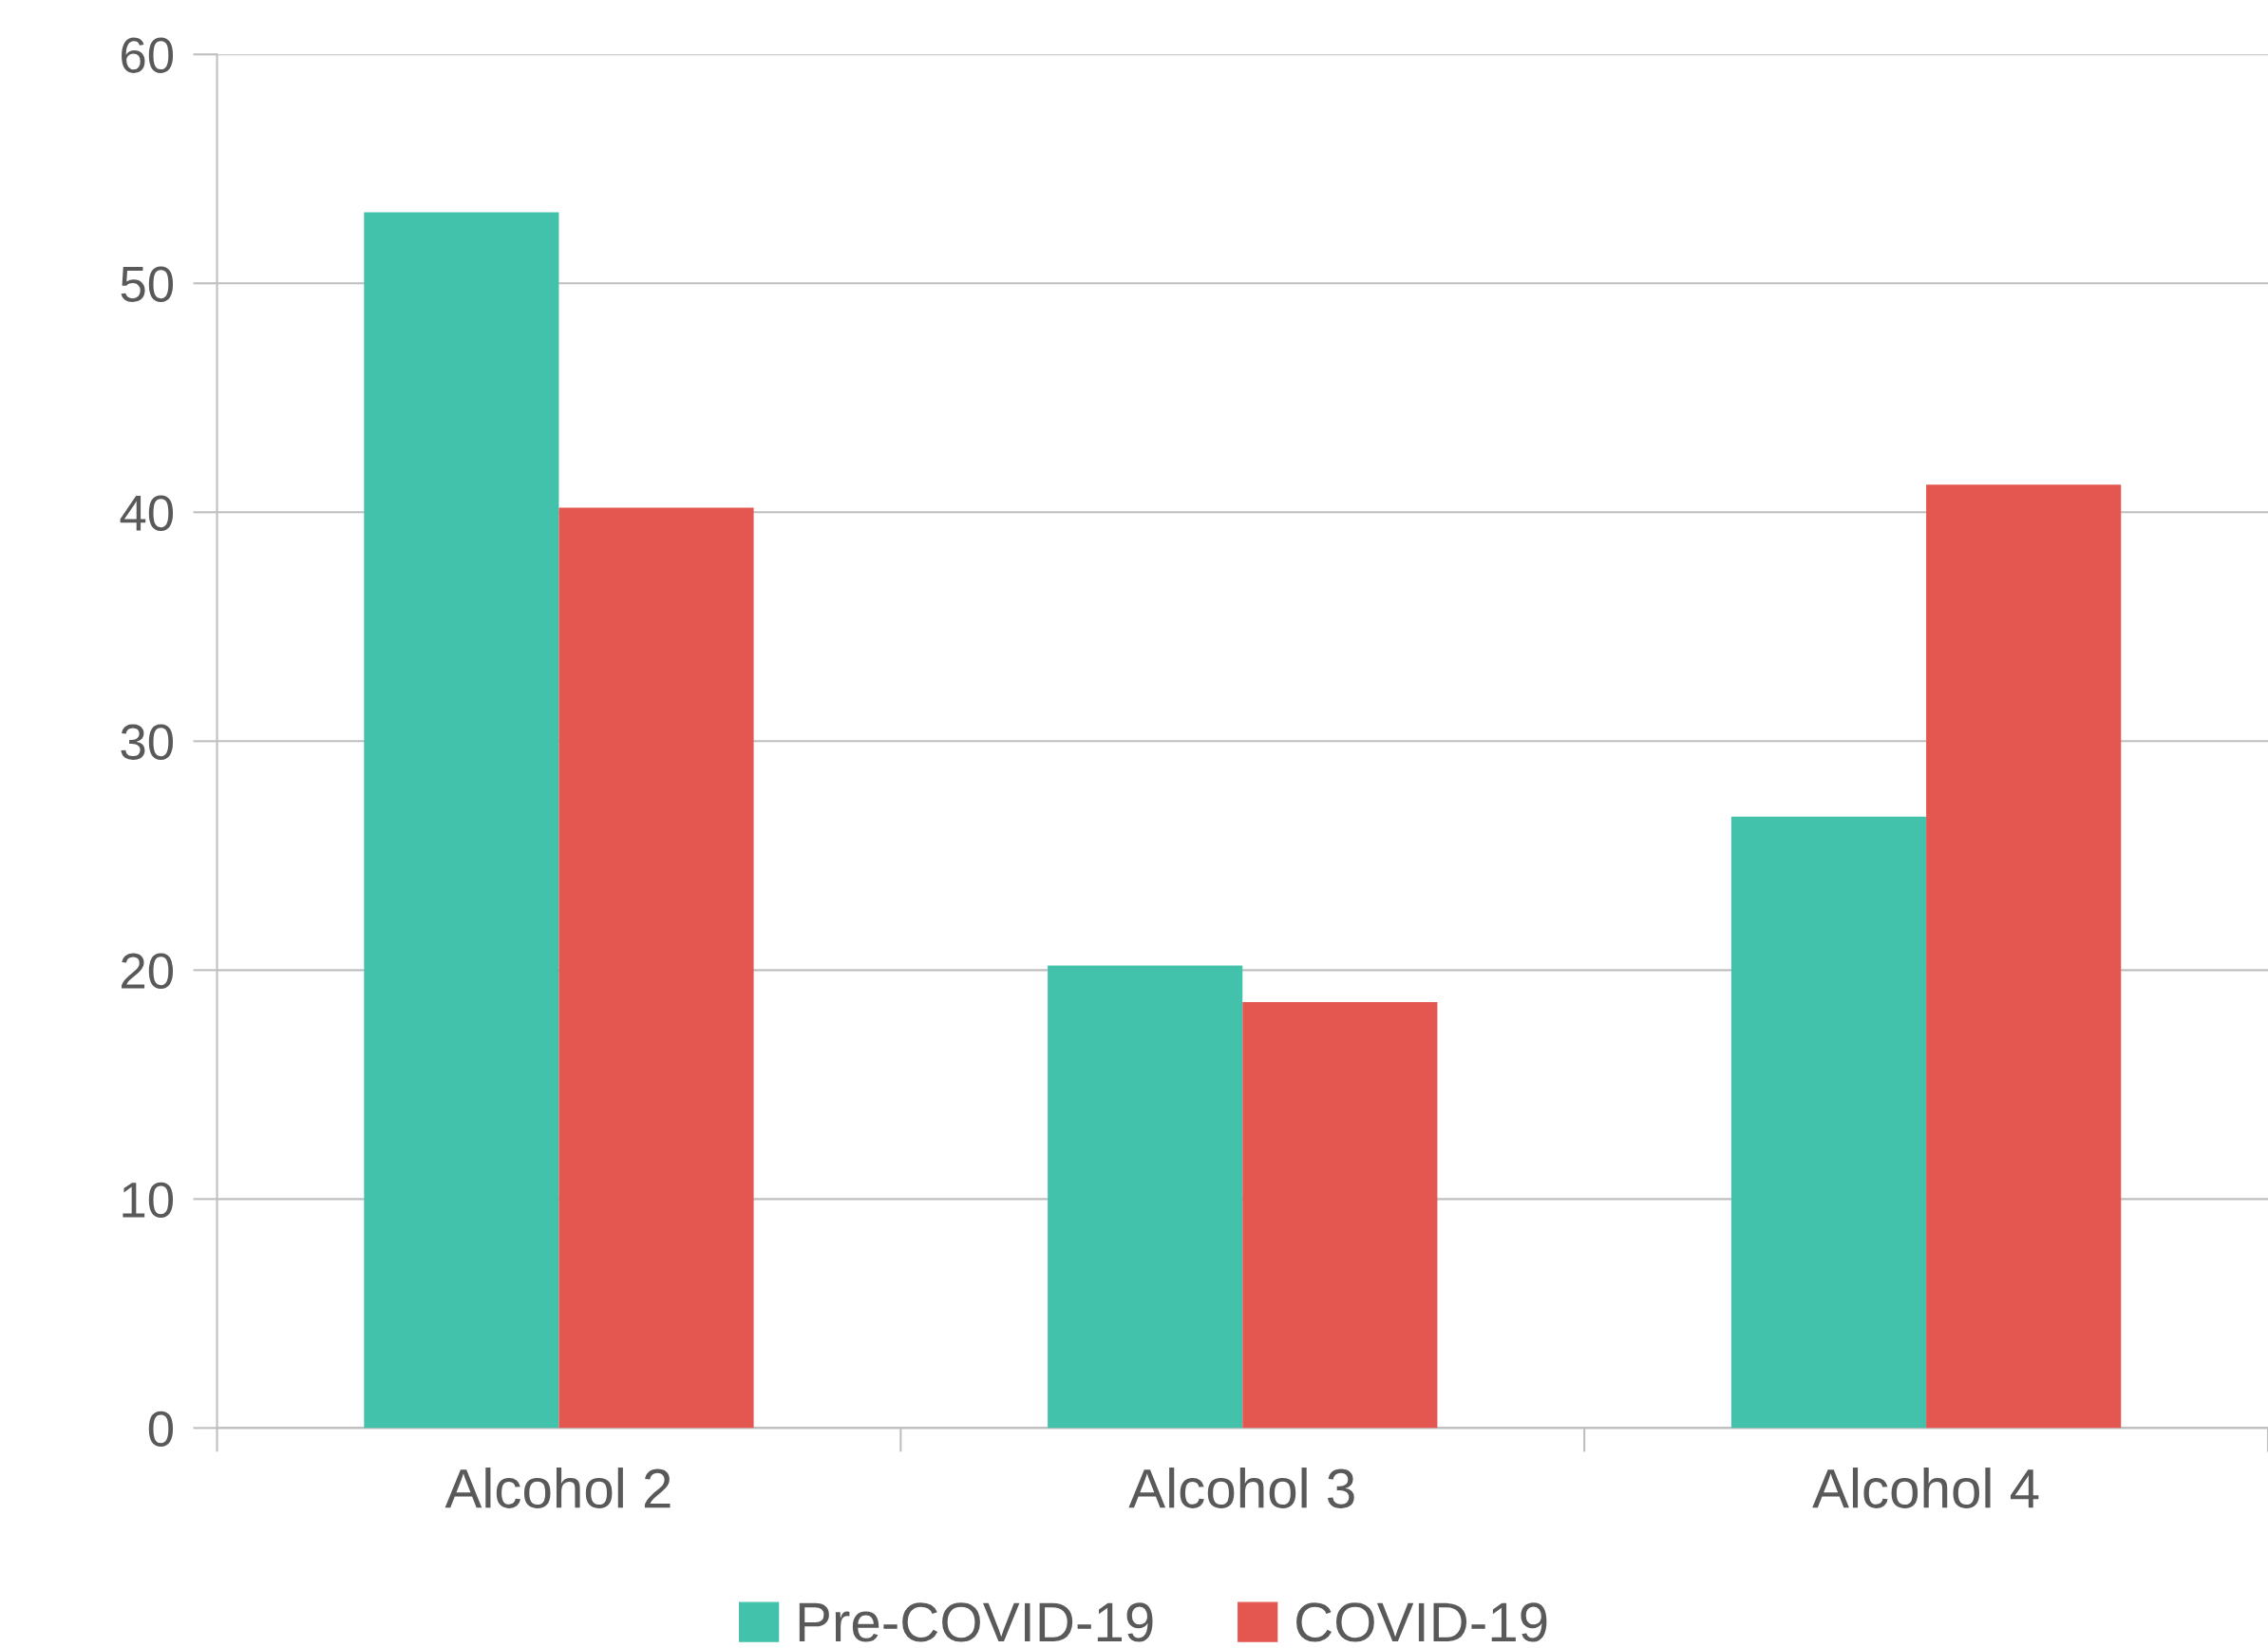 This screenshot has height=1648, width=2268. What do you see at coordinates (557, 1488) in the screenshot?
I see `x-tick-label: Alcohol 2` at bounding box center [557, 1488].